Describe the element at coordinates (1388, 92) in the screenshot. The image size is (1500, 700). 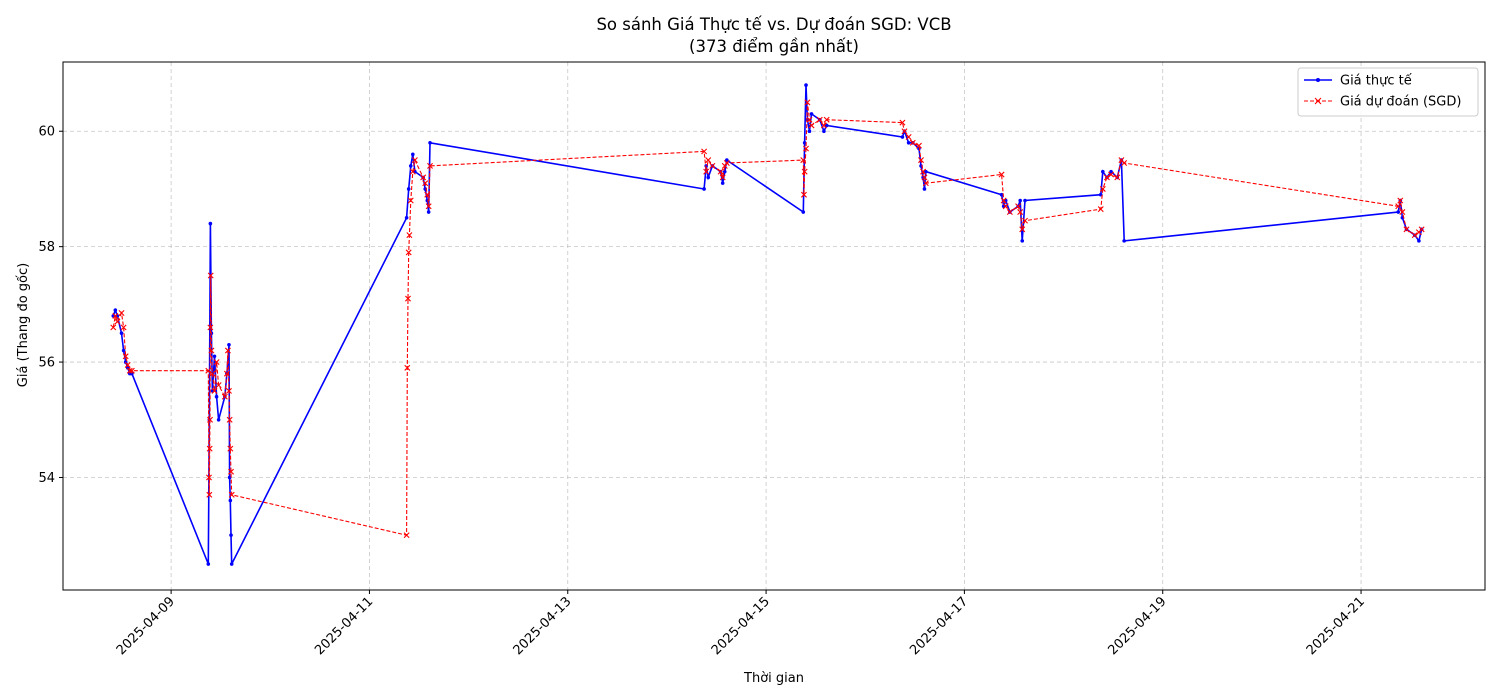
I see `legend-box` at that location.